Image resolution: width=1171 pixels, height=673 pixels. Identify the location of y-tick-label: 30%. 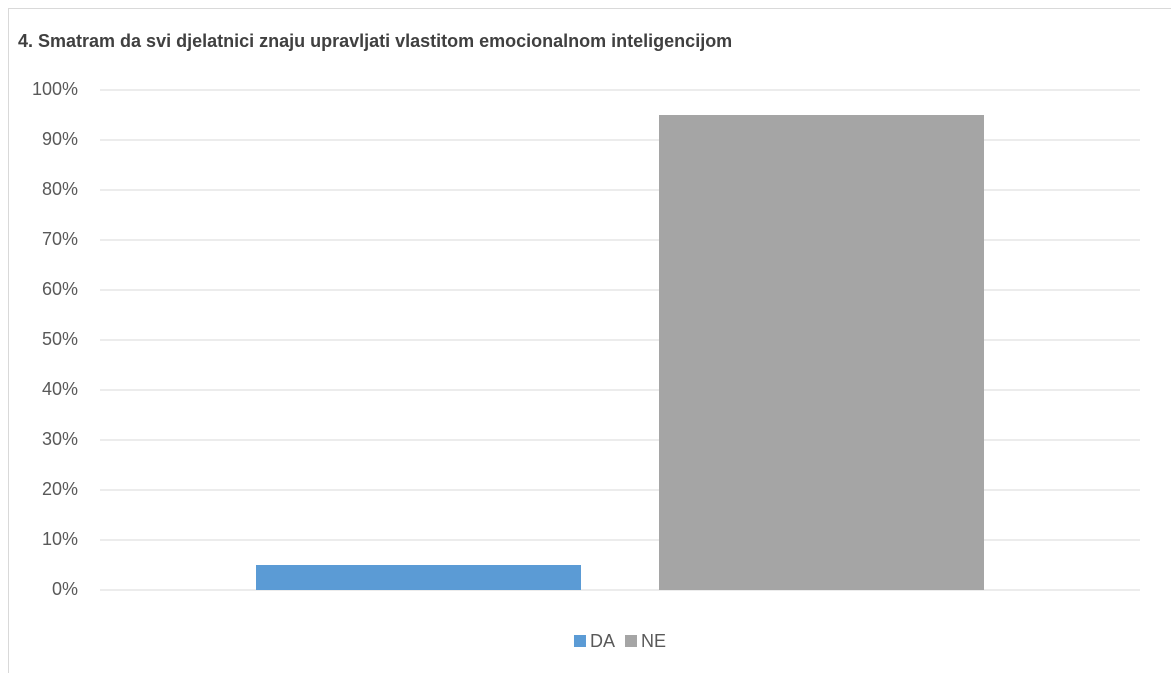
(60, 439).